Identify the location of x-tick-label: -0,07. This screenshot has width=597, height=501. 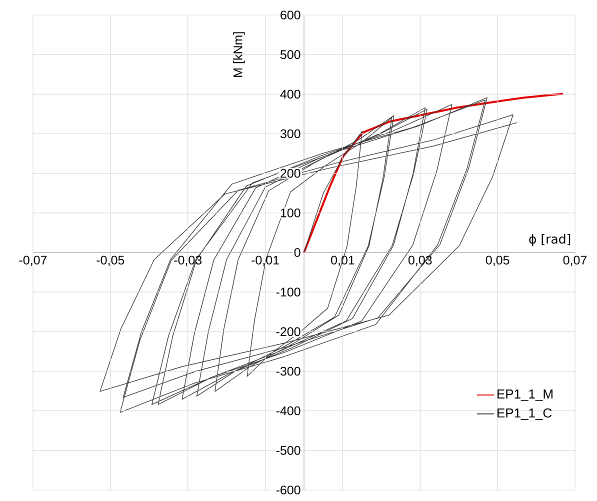
(33, 261).